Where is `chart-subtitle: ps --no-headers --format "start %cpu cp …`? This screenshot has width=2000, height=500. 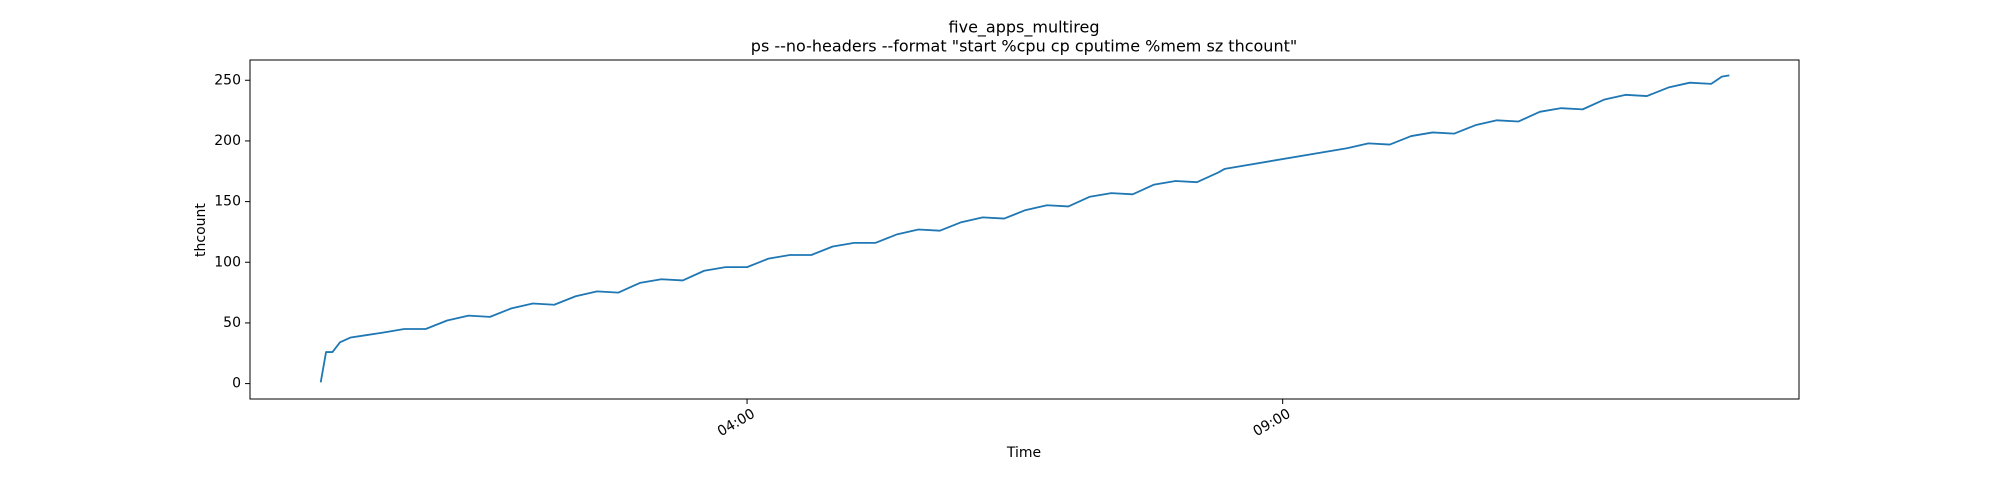
chart-subtitle: ps --no-headers --format "start %cpu cp … is located at coordinates (1024, 46).